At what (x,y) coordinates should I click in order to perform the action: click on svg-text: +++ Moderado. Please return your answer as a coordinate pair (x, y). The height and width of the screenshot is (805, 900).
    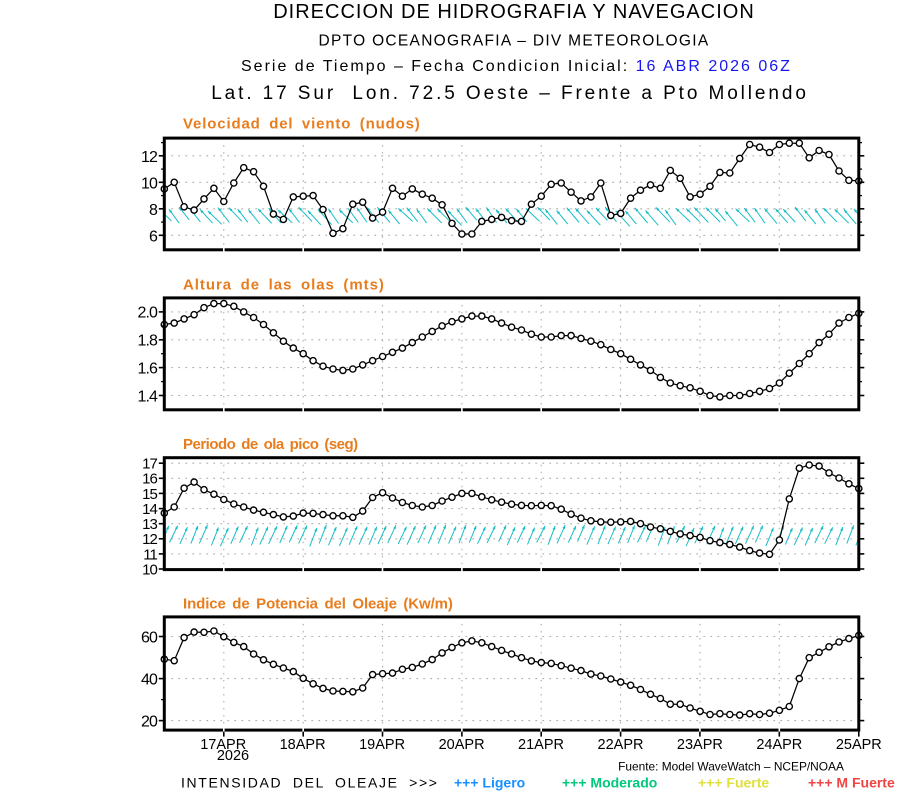
    Looking at the image, I should click on (609, 783).